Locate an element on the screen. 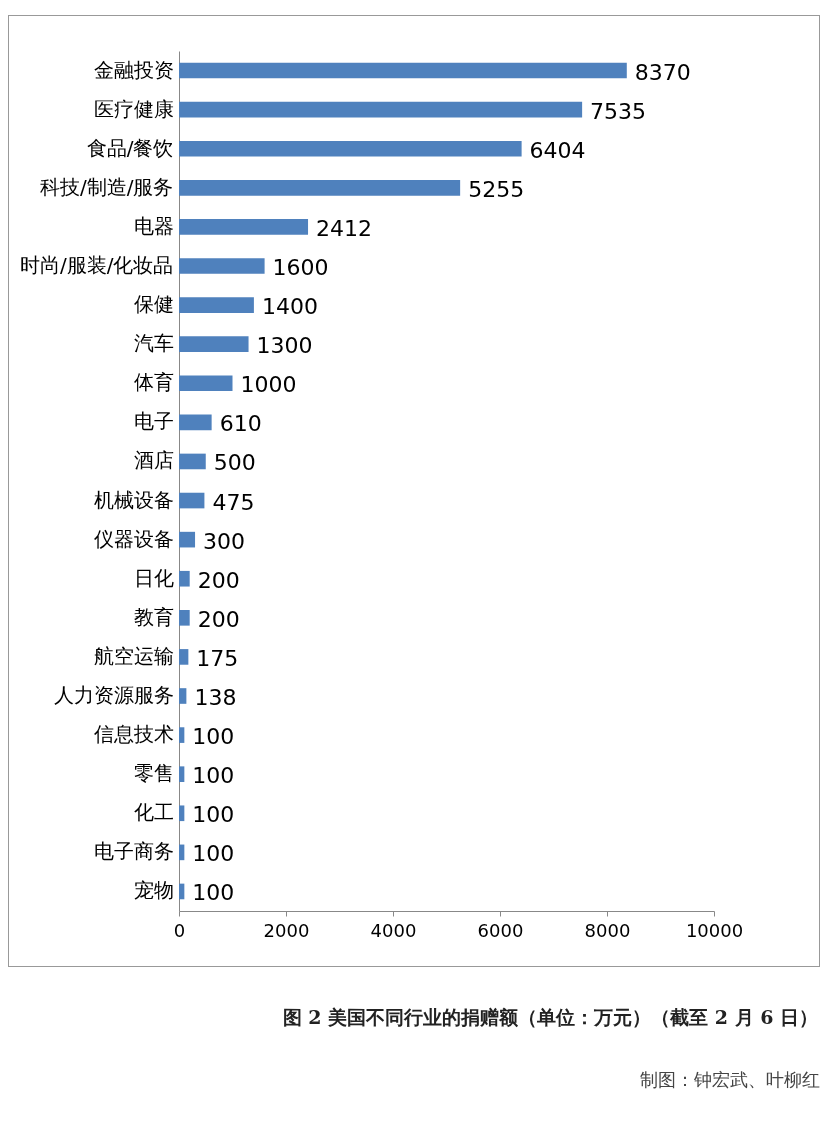 The width and height of the screenshot is (831, 1123). y-tick-label: 金融投资 is located at coordinates (133, 69).